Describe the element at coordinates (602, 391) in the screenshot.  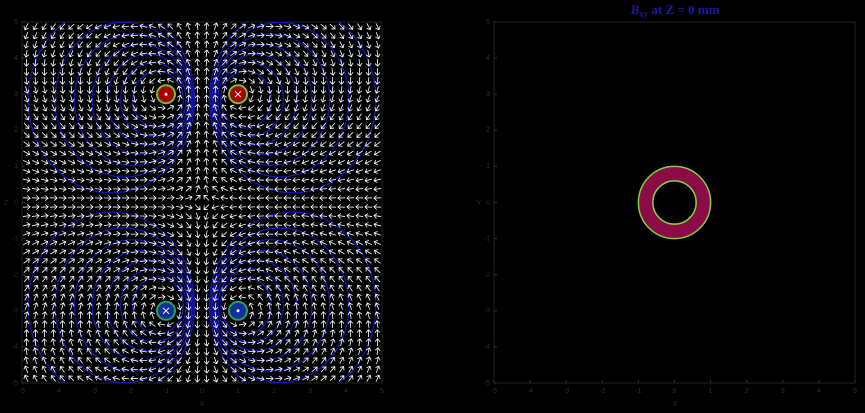
I see `x-tick-label: -2` at that location.